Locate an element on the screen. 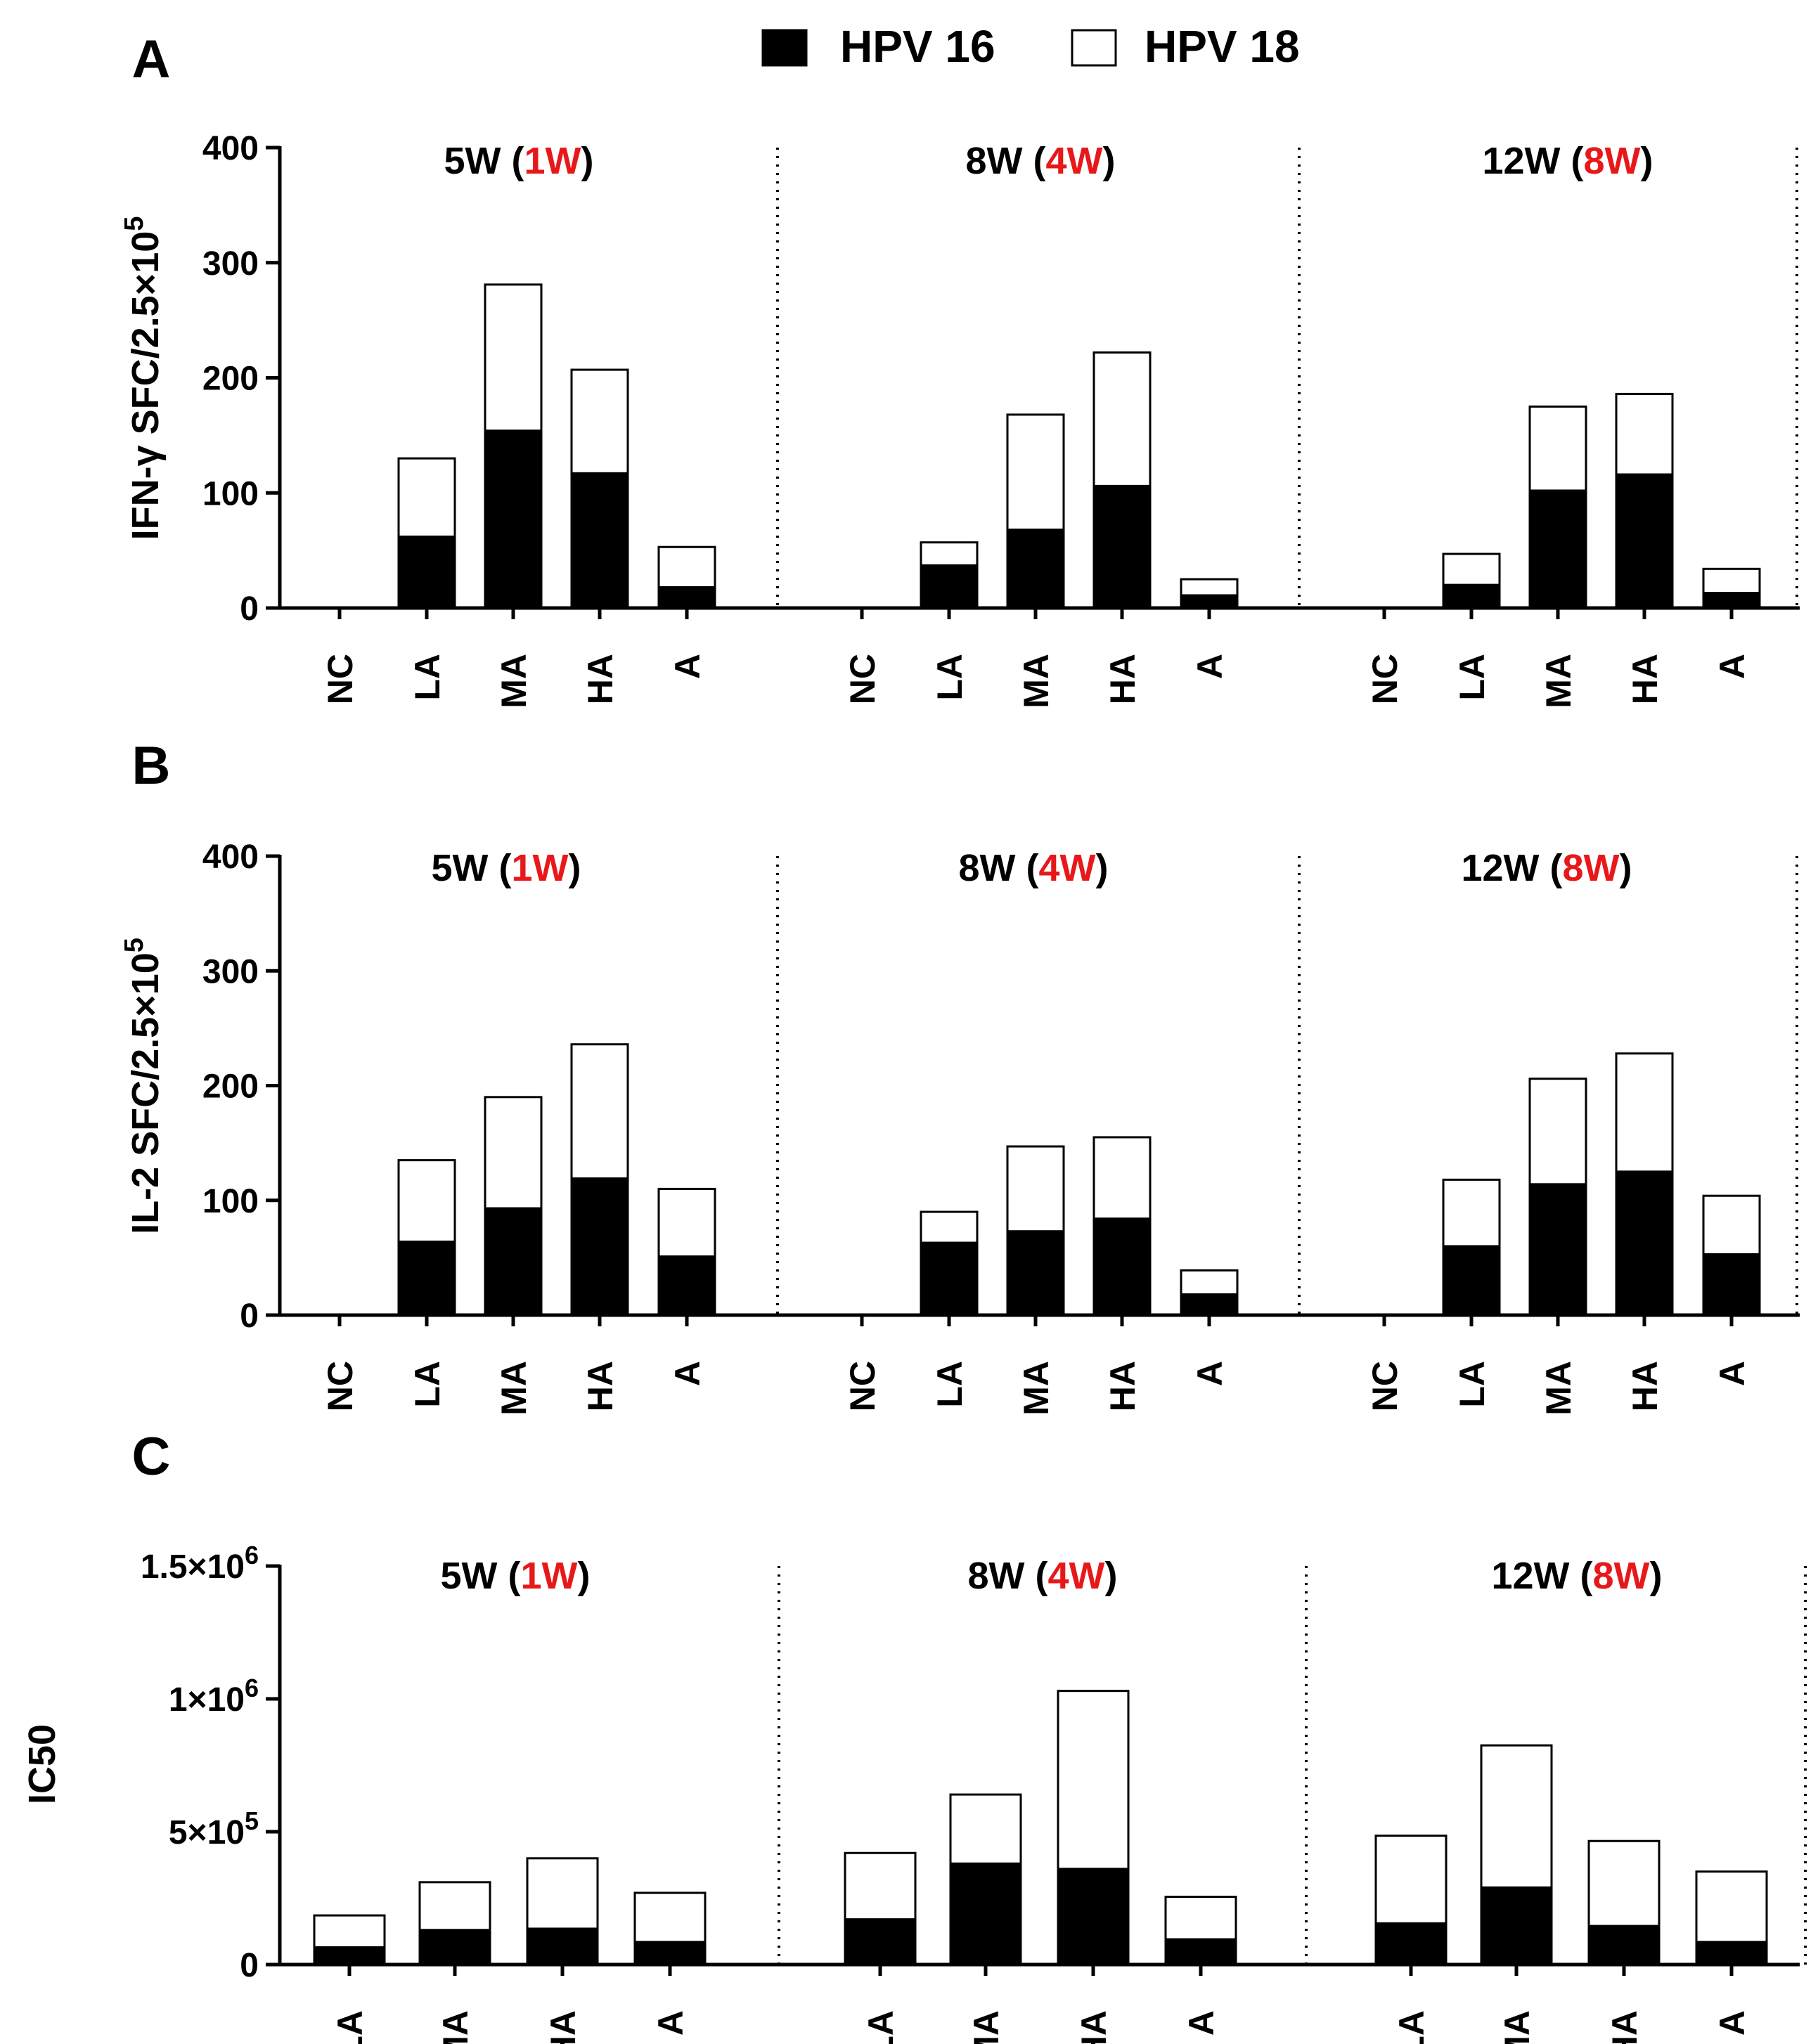  panel-a-group-title: 8W (4W) is located at coordinates (1041, 161).